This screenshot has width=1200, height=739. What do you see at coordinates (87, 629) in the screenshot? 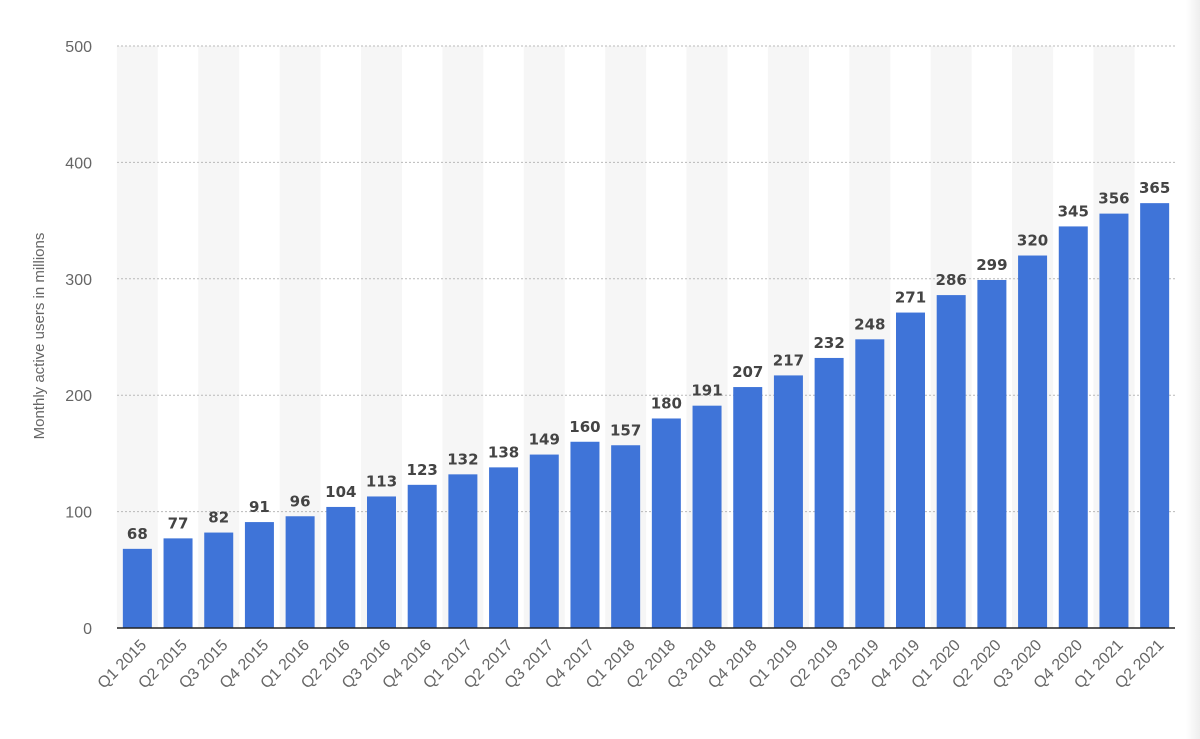
I see `y-tick-label: 0` at bounding box center [87, 629].